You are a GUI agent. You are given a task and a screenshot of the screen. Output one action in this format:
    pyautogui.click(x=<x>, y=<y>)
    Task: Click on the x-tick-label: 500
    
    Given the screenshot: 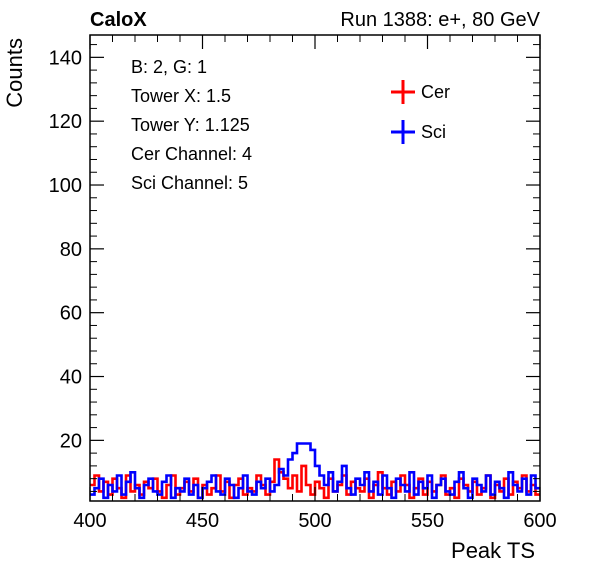 What is the action you would take?
    pyautogui.click(x=314, y=521)
    